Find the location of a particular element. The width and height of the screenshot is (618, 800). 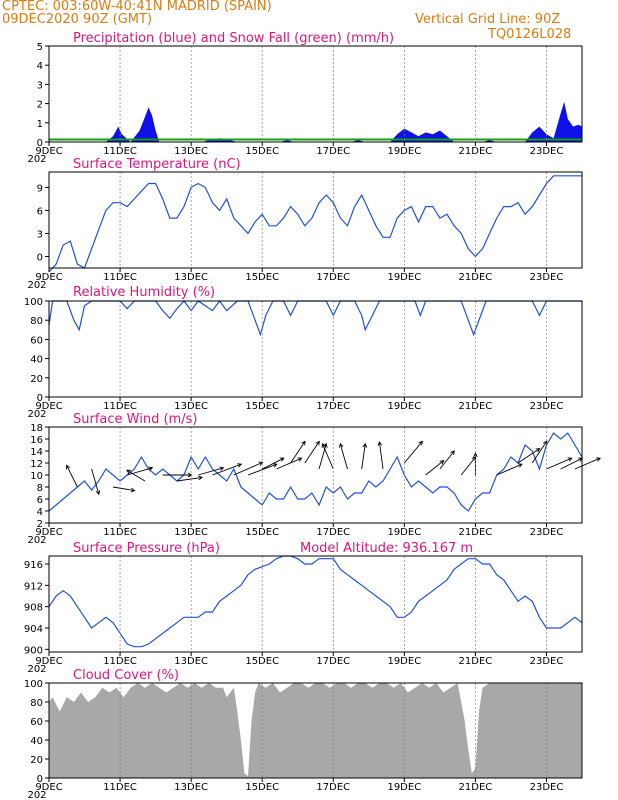

panel-title: Surface Pressure (hPa) is located at coordinates (146, 548).